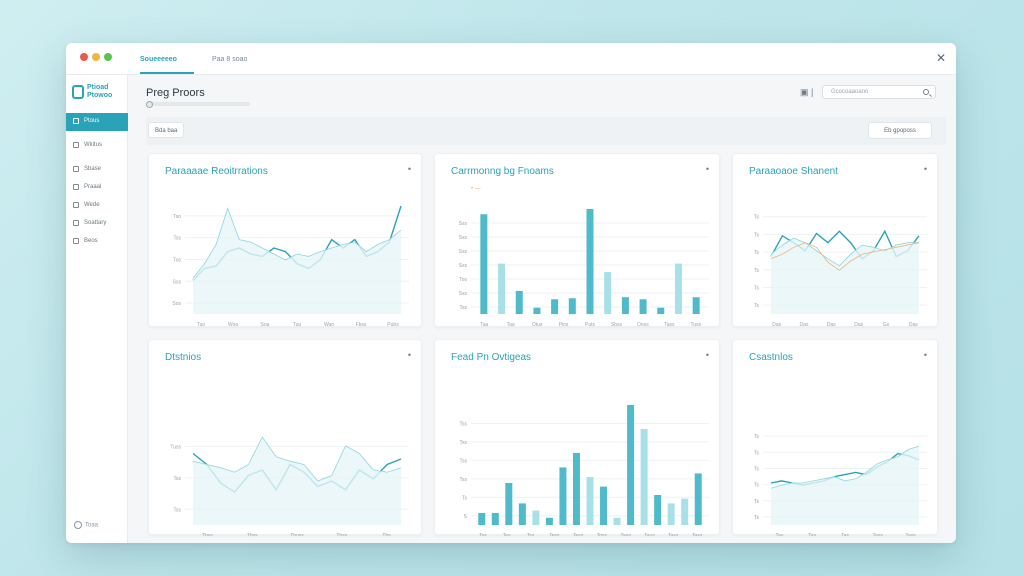  I want to click on x-tick-label: Woa, so click(233, 325).